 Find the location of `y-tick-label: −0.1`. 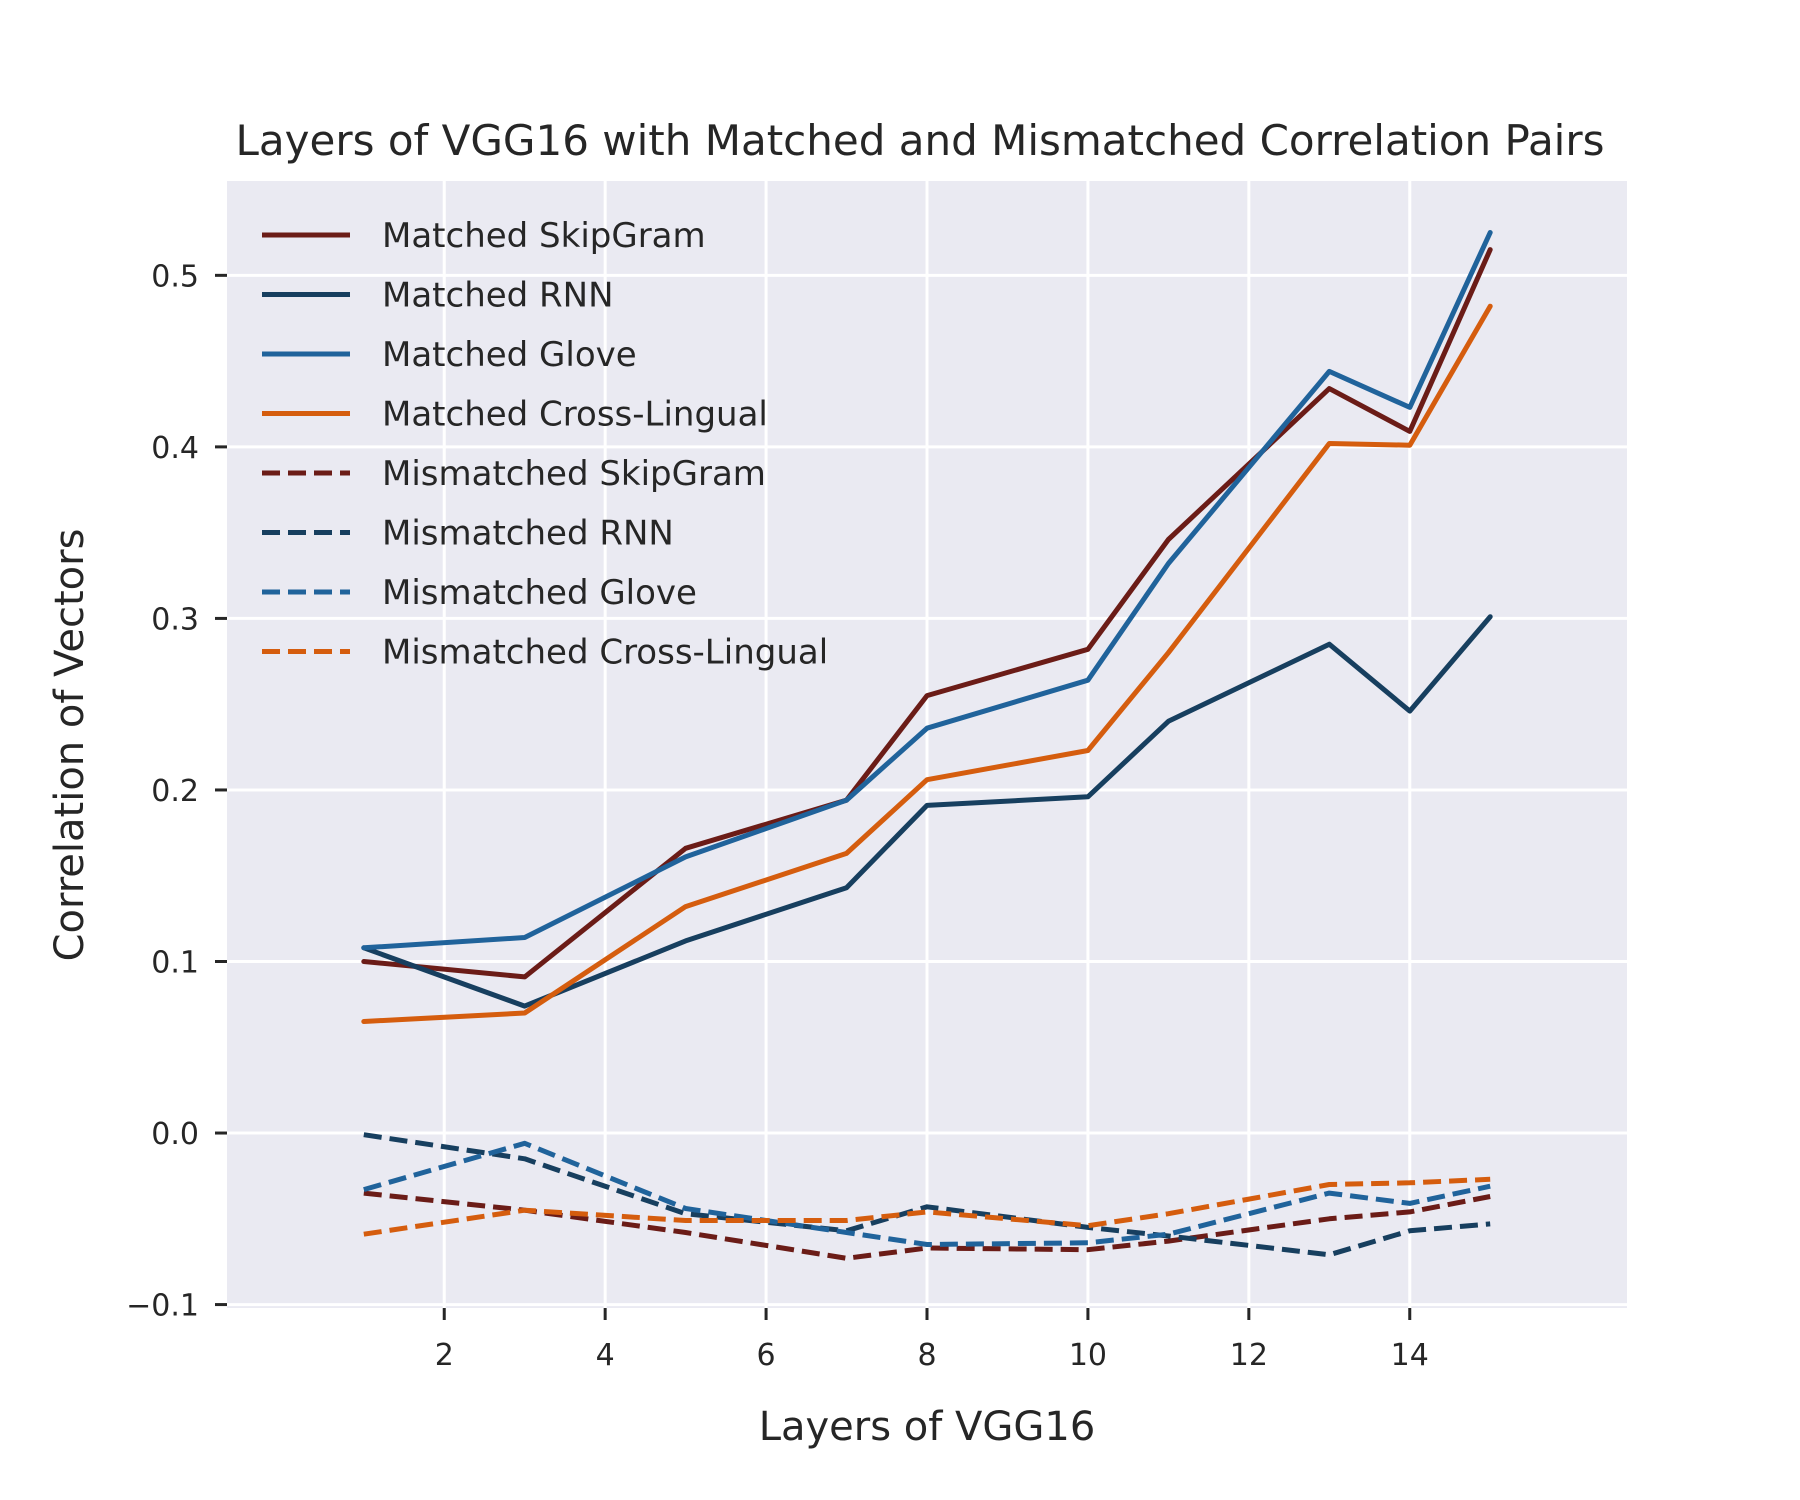

y-tick-label: −0.1 is located at coordinates (162, 1306).